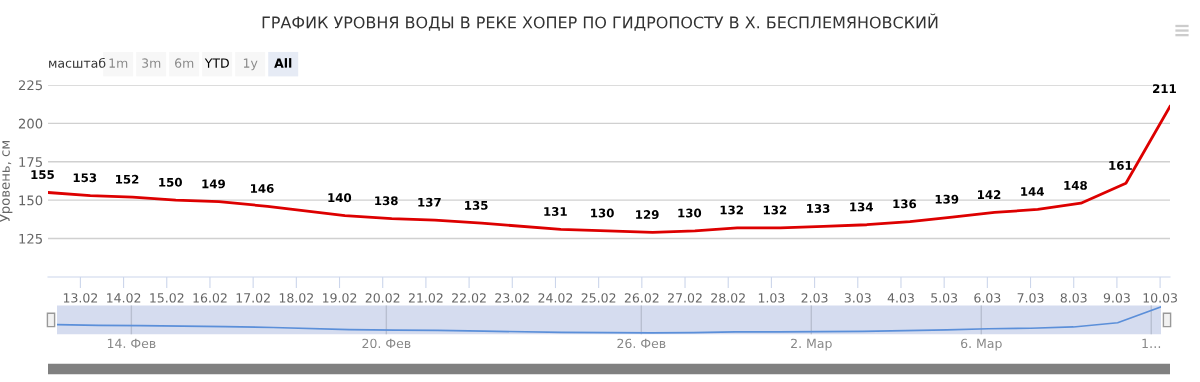 Image resolution: width=1200 pixels, height=382 pixels. Describe the element at coordinates (30, 238) in the screenshot. I see `y-tick-label: 125` at that location.